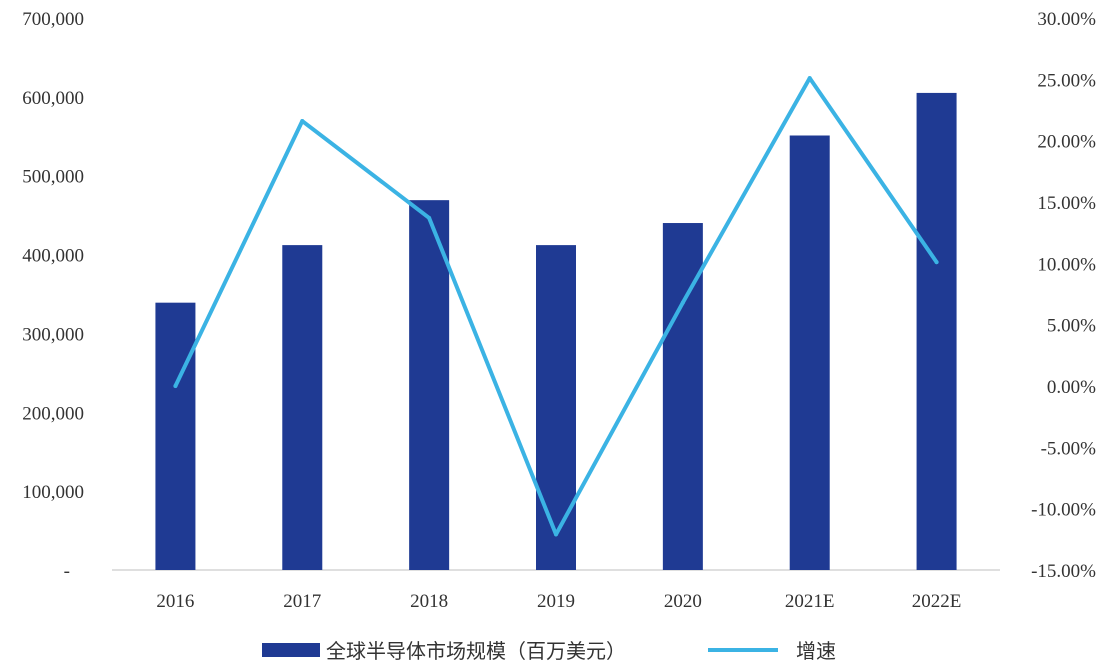 This screenshot has height=668, width=1108. Describe the element at coordinates (476, 651) in the screenshot. I see `legend-label-bar: 全球半导体市场规模（百万美元）` at that location.